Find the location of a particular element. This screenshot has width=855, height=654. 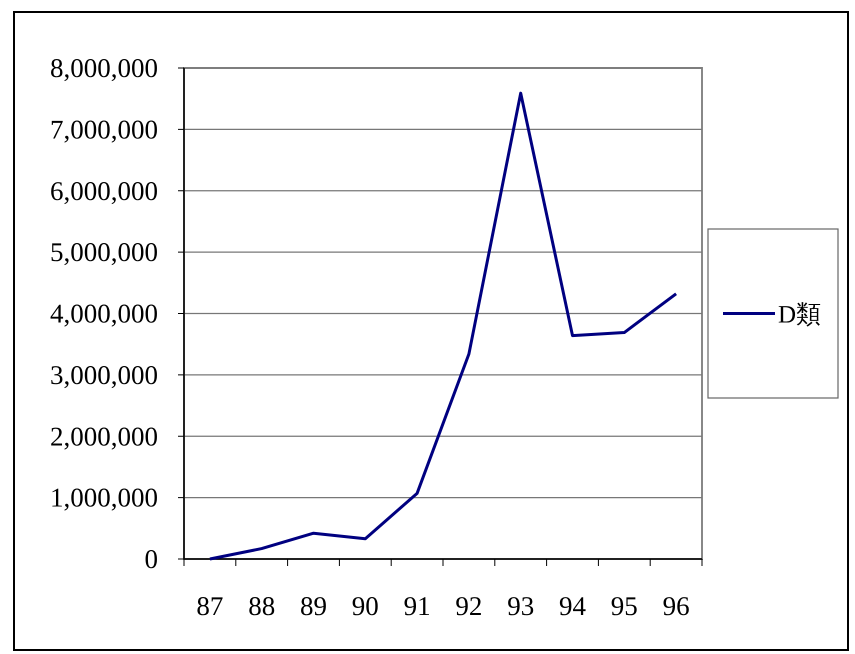

x-tick-label: 96 is located at coordinates (676, 606).